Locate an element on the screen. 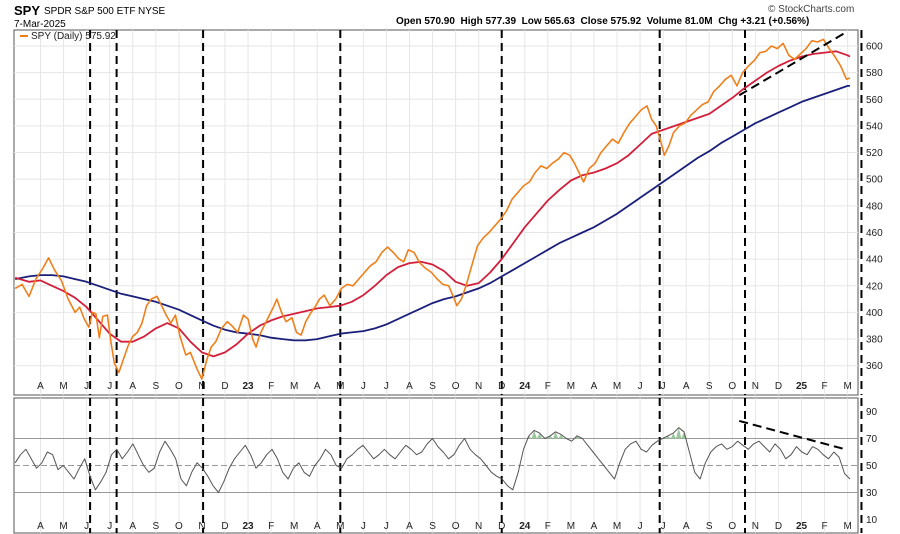 The height and width of the screenshot is (534, 900). rsi-y-tick-label: 30 is located at coordinates (872, 493).